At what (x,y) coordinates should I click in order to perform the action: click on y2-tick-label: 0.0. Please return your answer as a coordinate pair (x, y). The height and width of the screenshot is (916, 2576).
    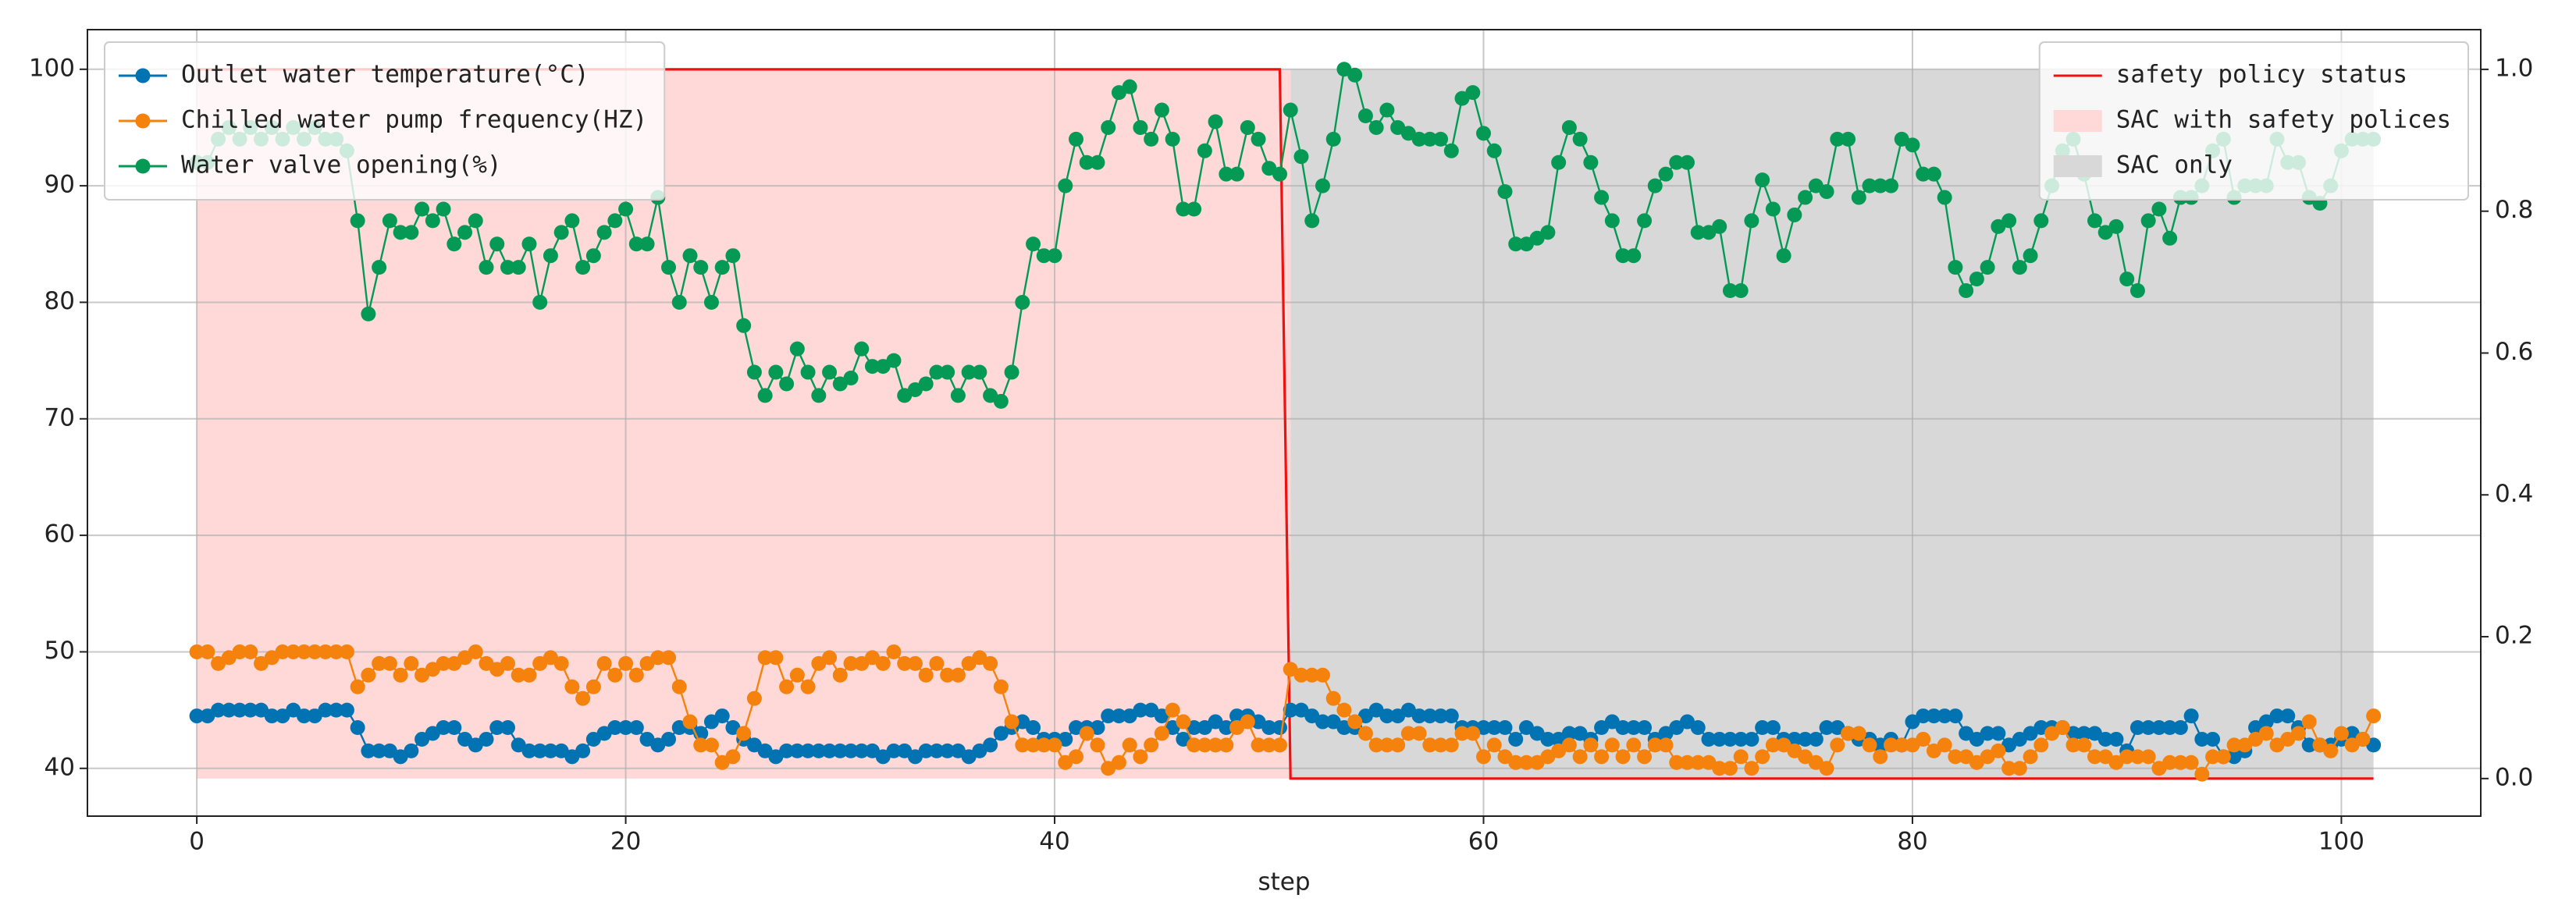
    Looking at the image, I should click on (2514, 777).